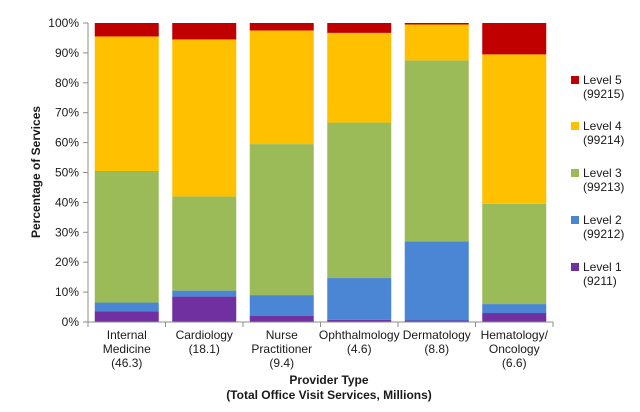  I want to click on x-tick-label-line: Ophthalmology, so click(359, 335).